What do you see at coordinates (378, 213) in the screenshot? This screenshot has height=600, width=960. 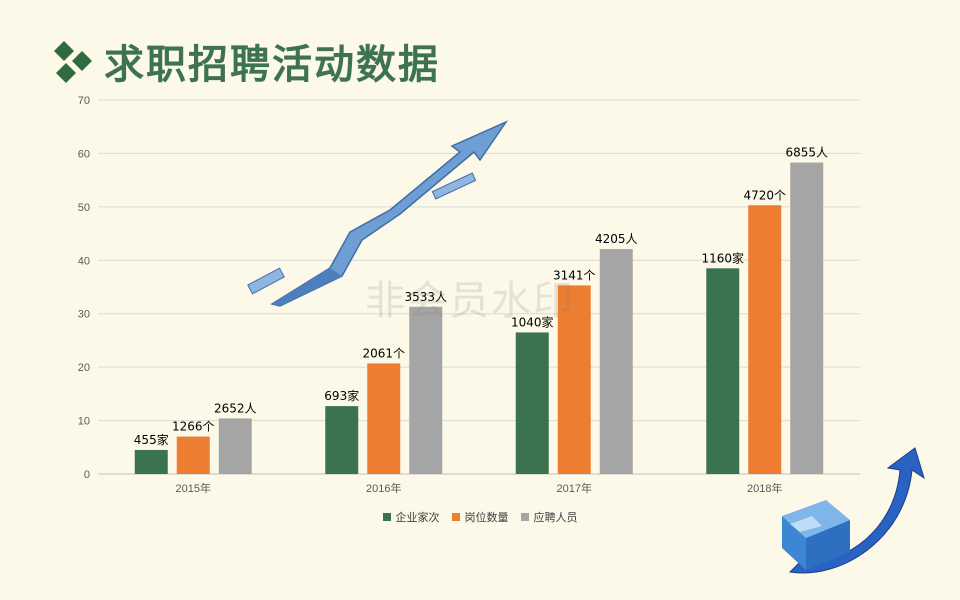 I see `rising-arrow-illustration` at bounding box center [378, 213].